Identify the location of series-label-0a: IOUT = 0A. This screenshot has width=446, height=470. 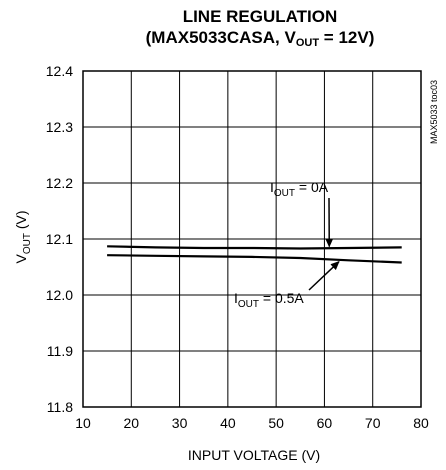
(299, 189).